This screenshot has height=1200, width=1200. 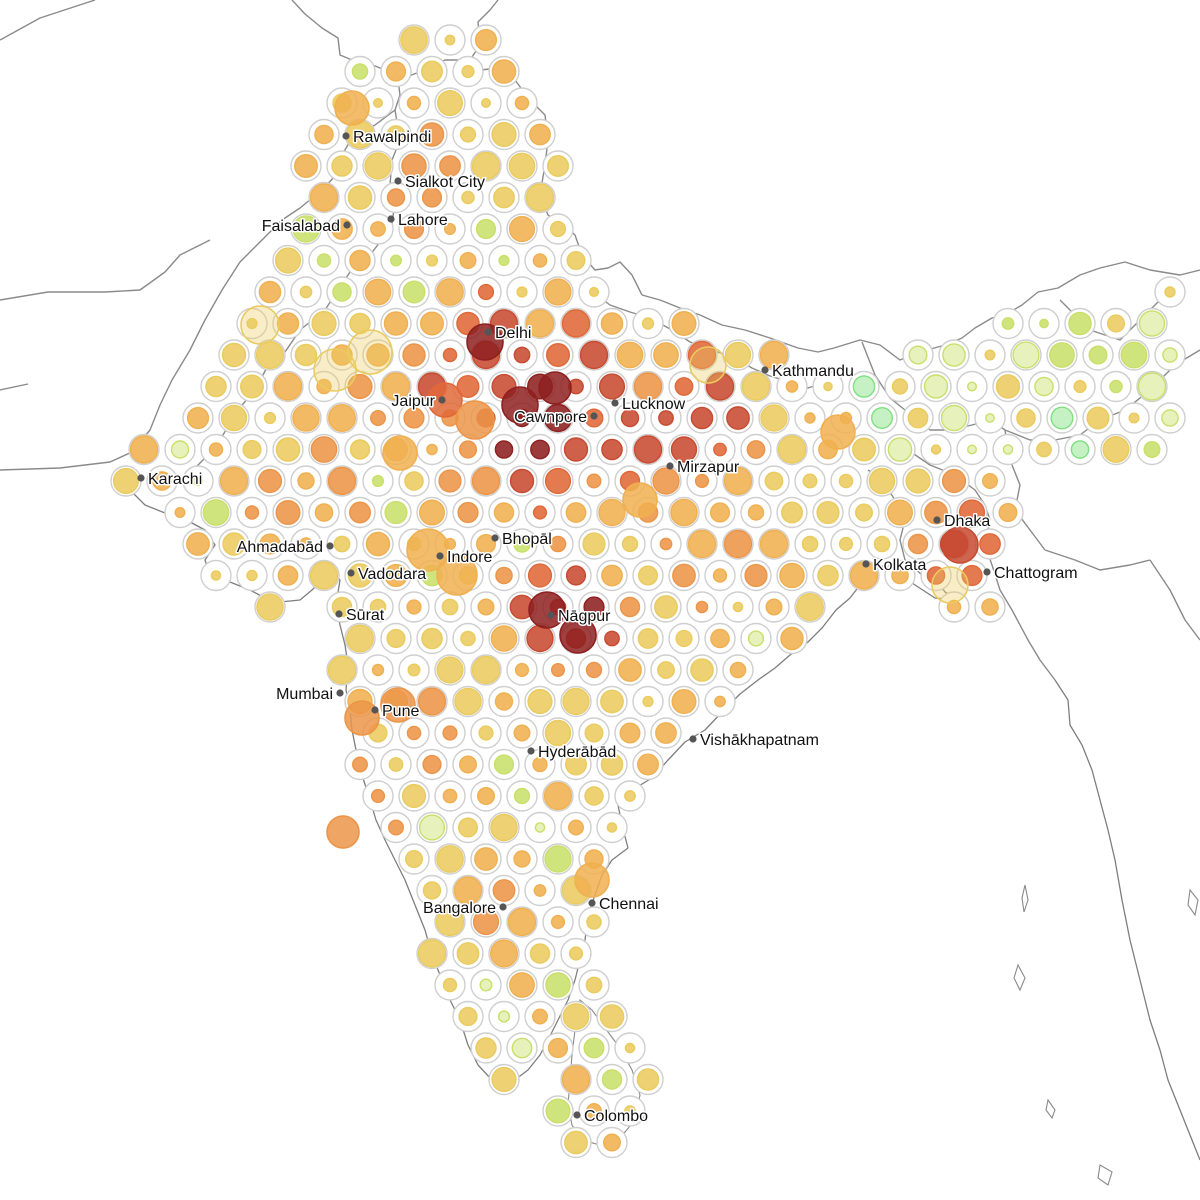 What do you see at coordinates (360, 616) in the screenshot?
I see `city-s-rat: Sūrat` at bounding box center [360, 616].